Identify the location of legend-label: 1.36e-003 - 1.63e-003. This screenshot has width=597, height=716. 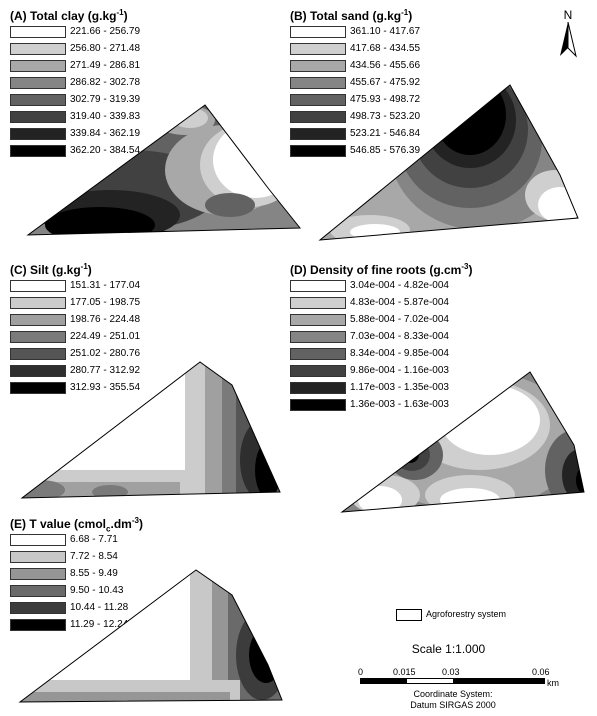
(399, 404).